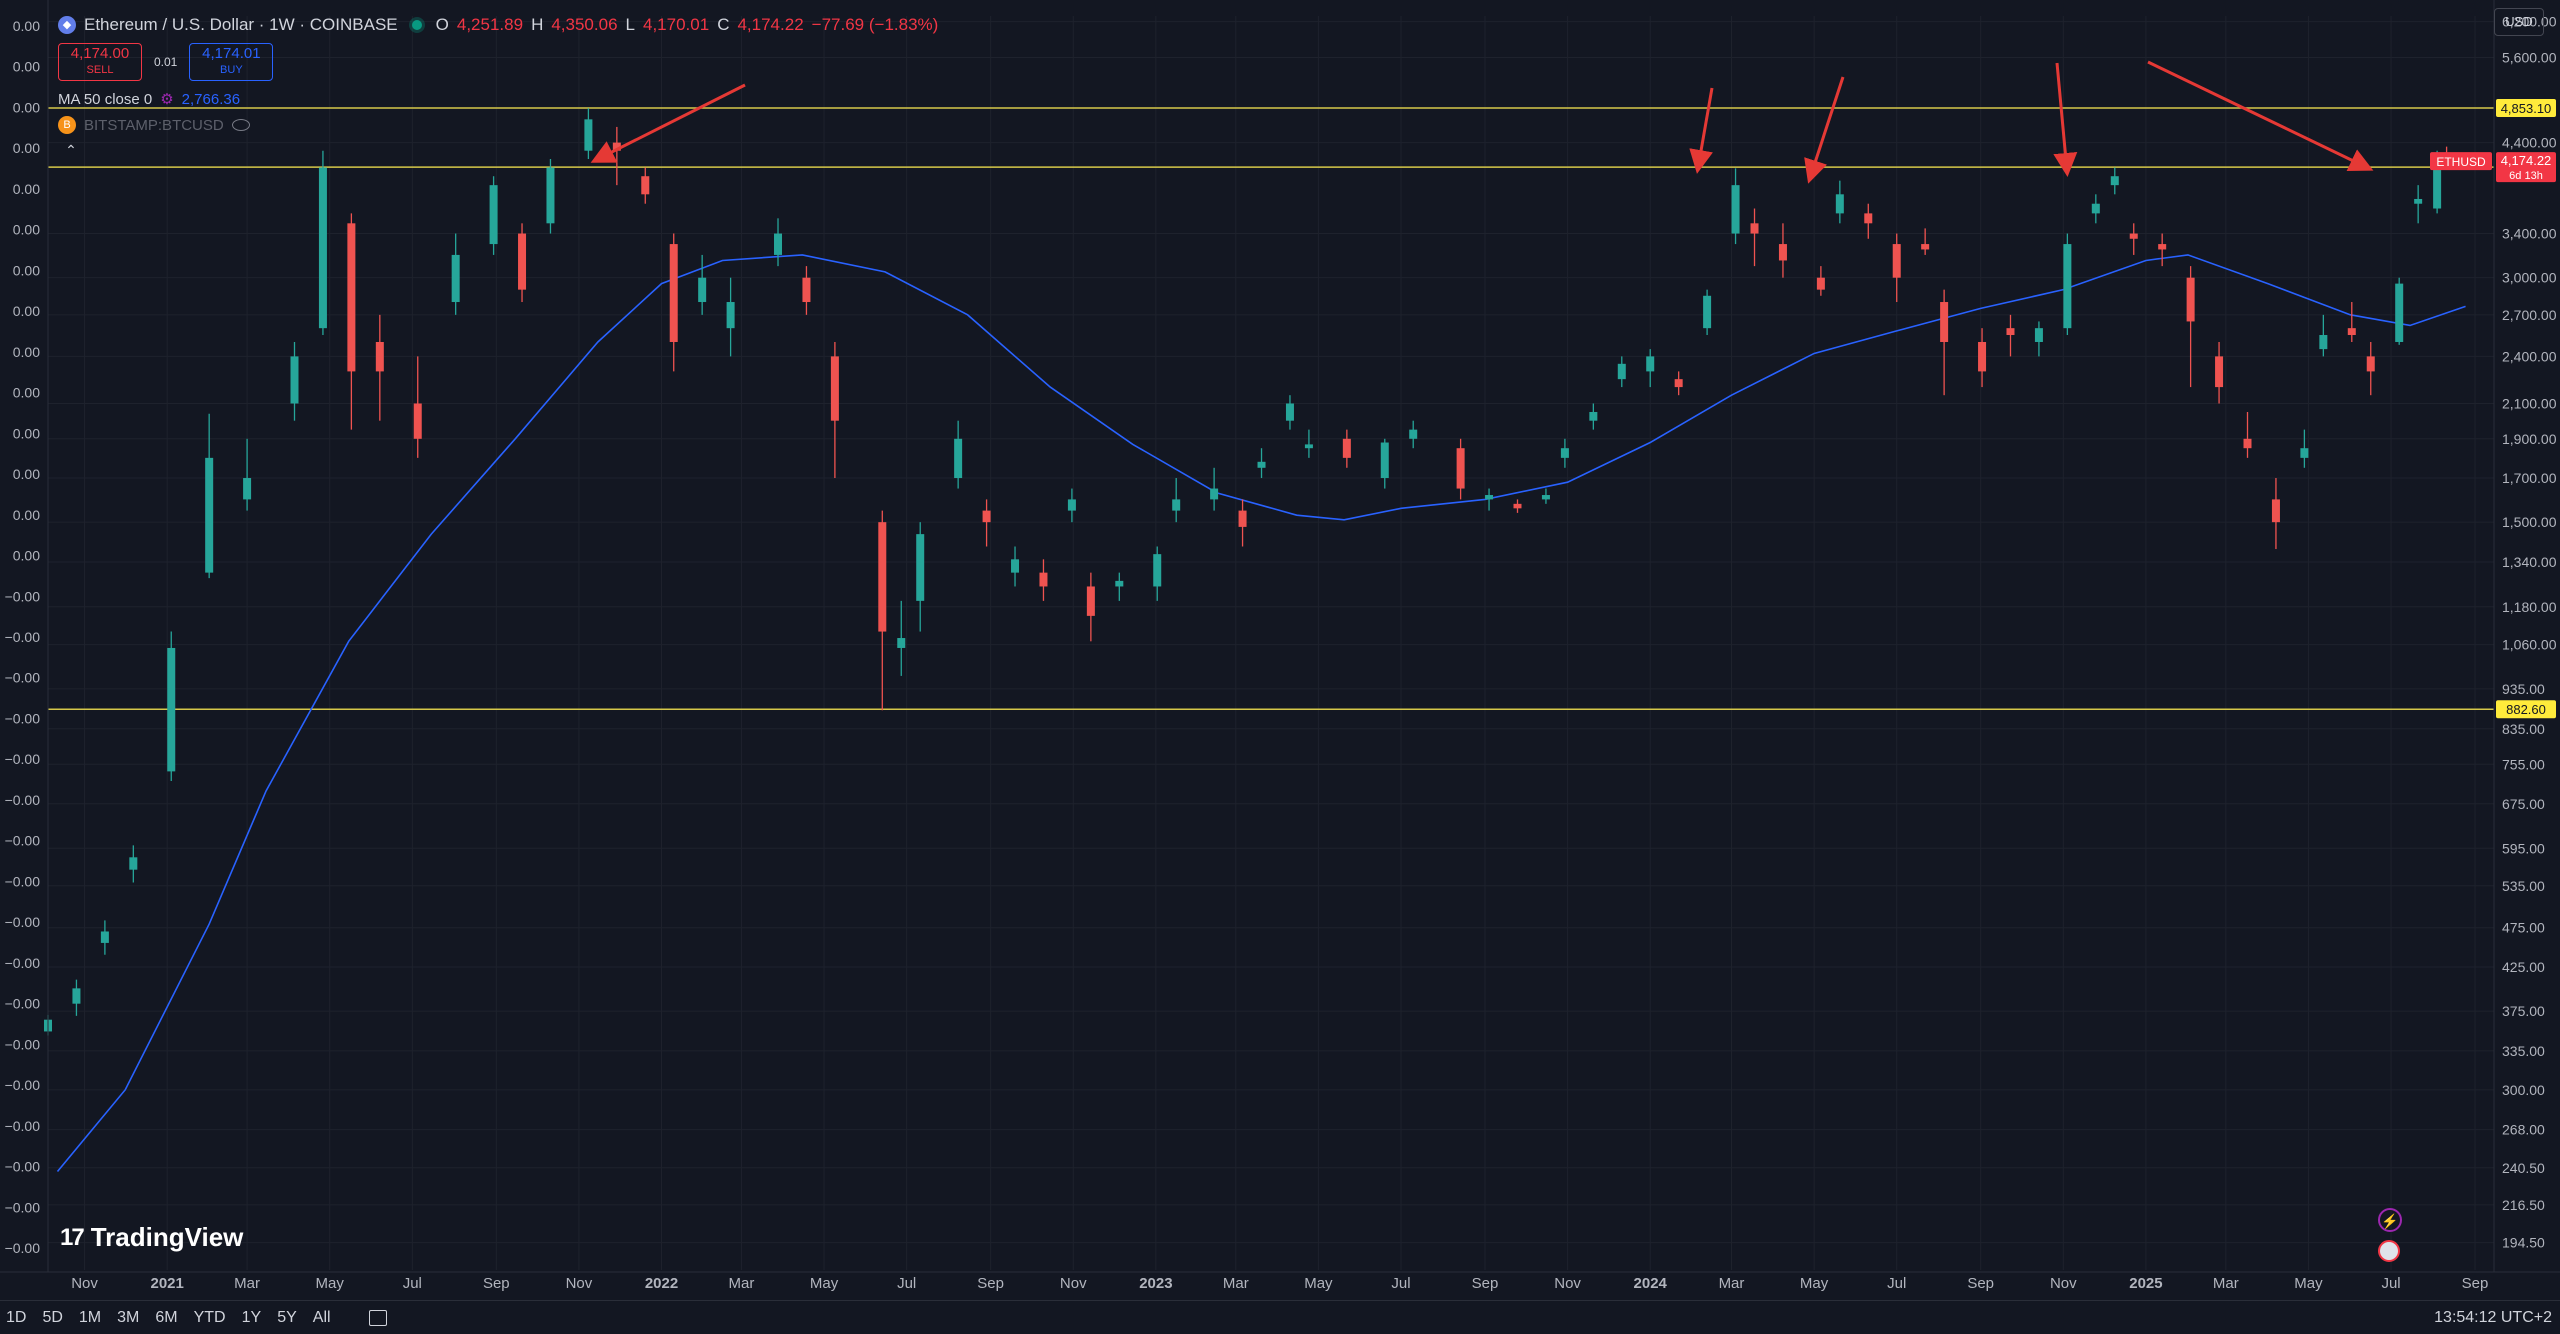  I want to click on ohlc-change: −77.69 (−1.83%), so click(875, 24).